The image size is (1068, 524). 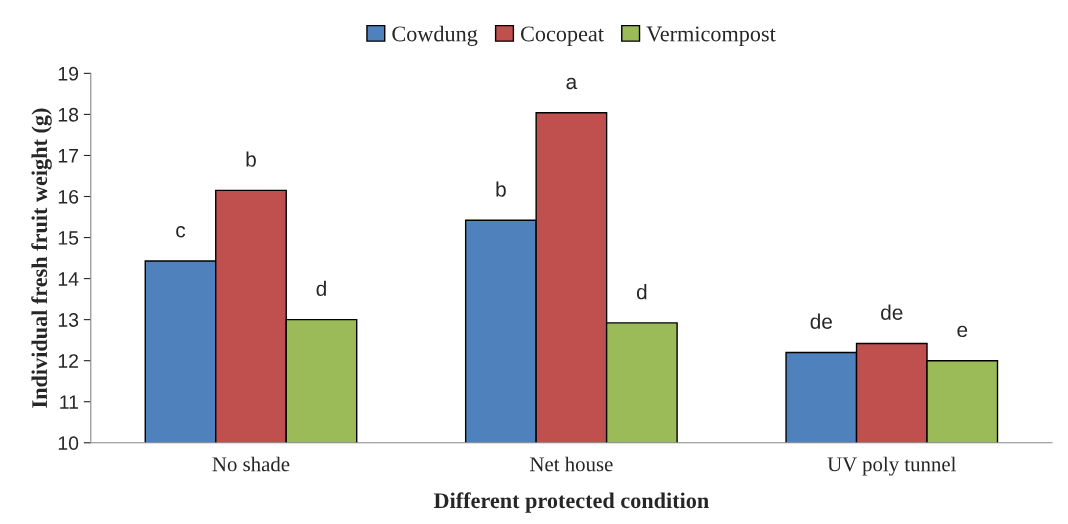 What do you see at coordinates (68, 196) in the screenshot?
I see `y-tick-label: 16` at bounding box center [68, 196].